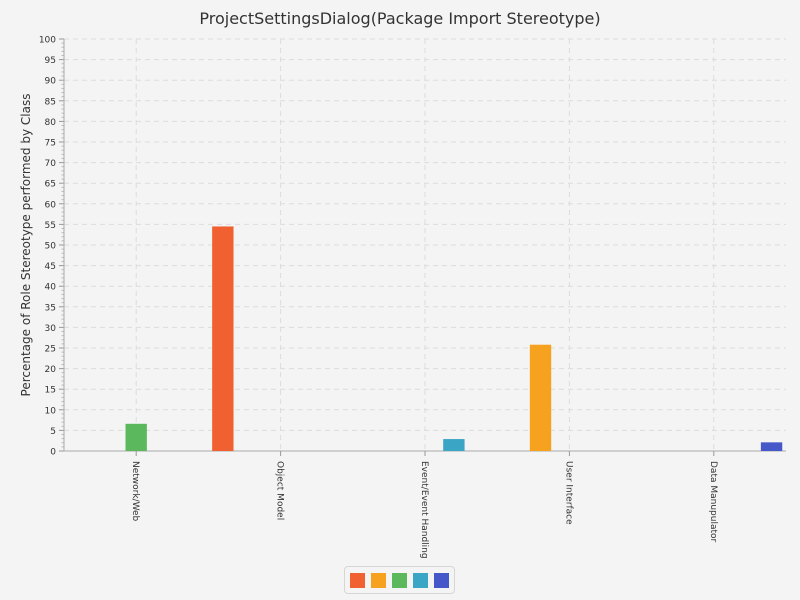 The height and width of the screenshot is (600, 800). I want to click on y-tick-label: 70, so click(51, 164).